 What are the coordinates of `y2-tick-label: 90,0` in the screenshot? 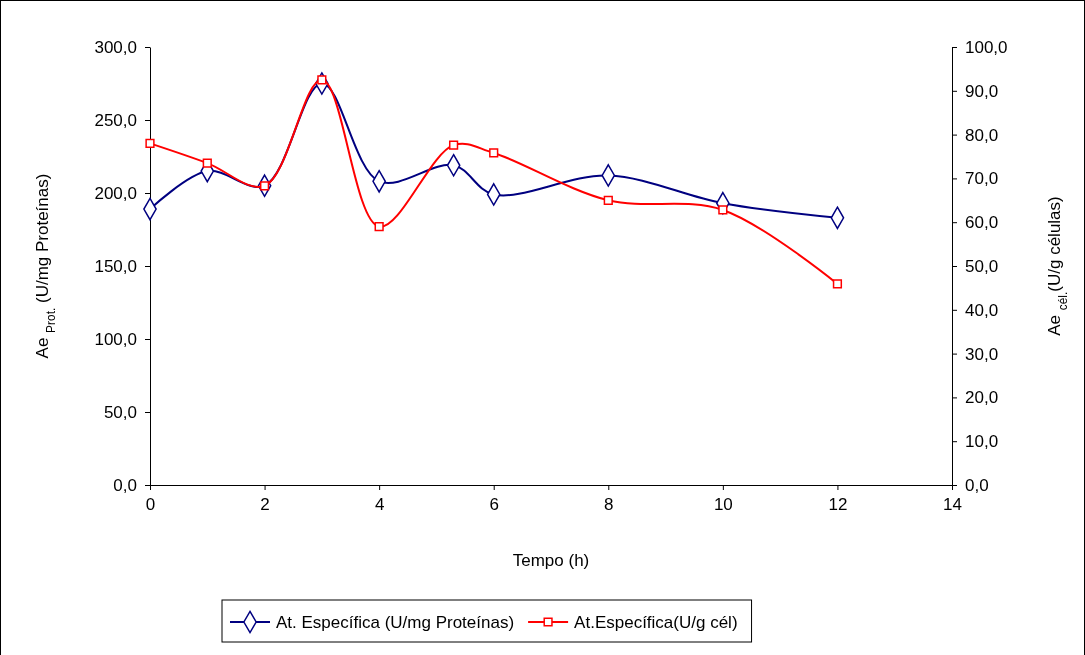 It's located at (982, 91).